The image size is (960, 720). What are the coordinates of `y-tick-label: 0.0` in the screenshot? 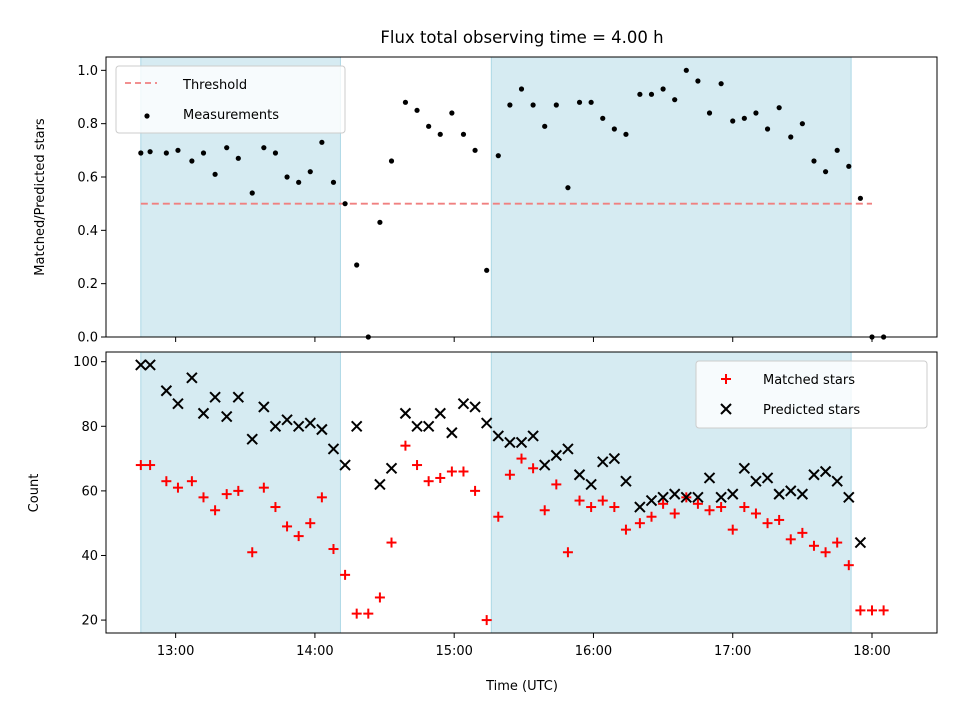 It's located at (87, 338).